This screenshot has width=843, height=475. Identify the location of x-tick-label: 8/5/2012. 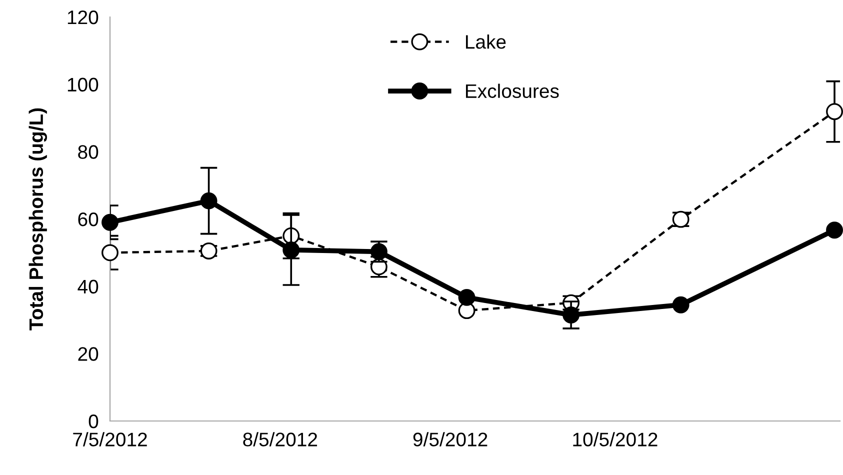
(280, 439).